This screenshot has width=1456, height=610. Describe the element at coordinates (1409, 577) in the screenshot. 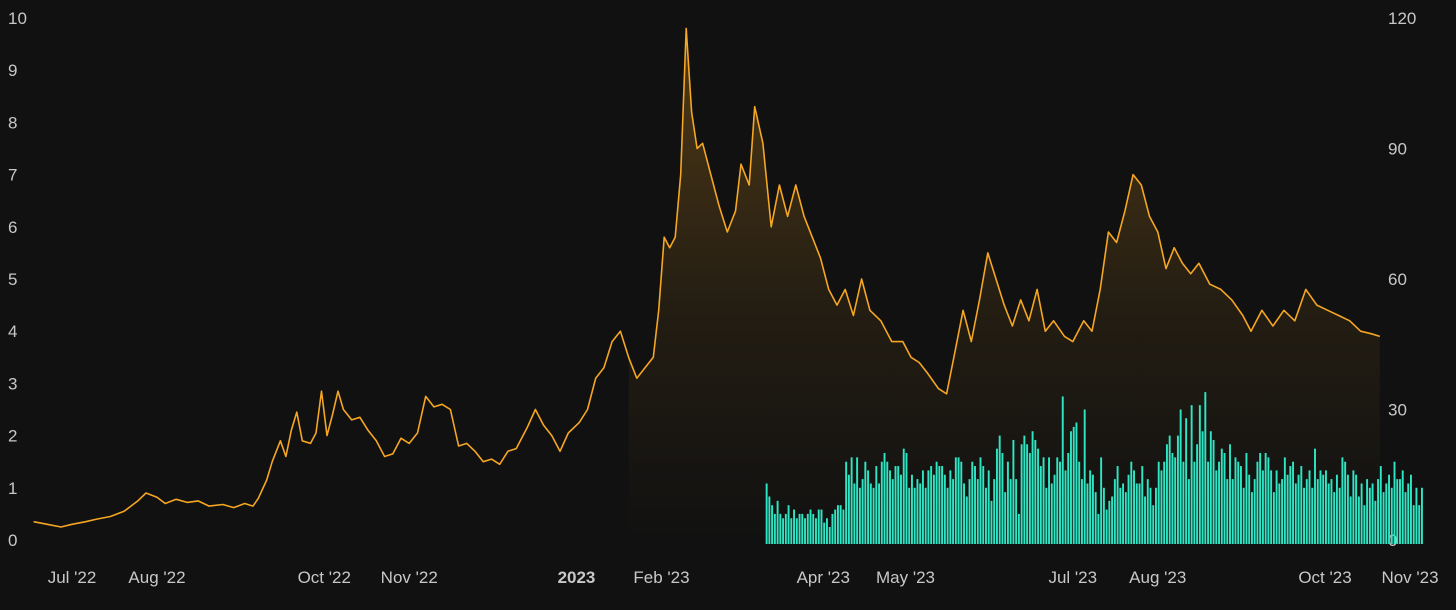

I see `x-tick-label: Nov '23` at that location.